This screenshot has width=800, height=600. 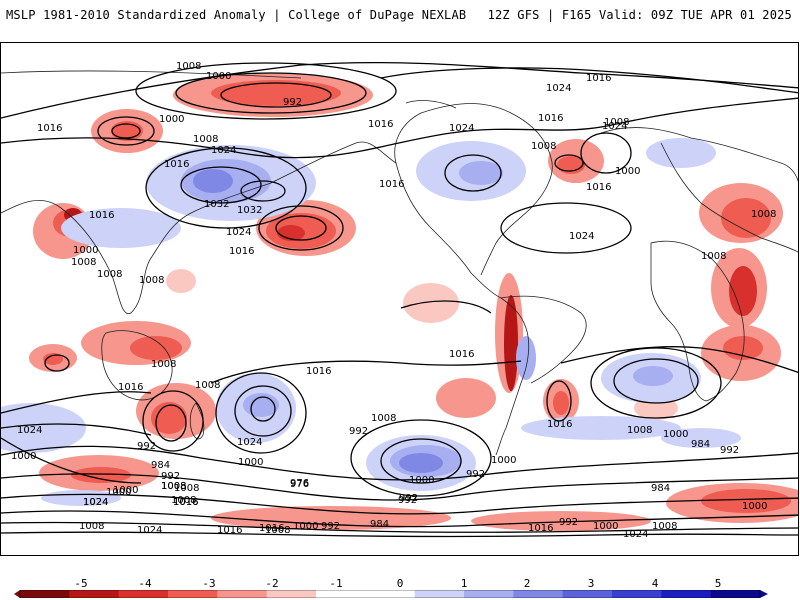 I want to click on colorbar-tick-label: 5, so click(x=718, y=583).